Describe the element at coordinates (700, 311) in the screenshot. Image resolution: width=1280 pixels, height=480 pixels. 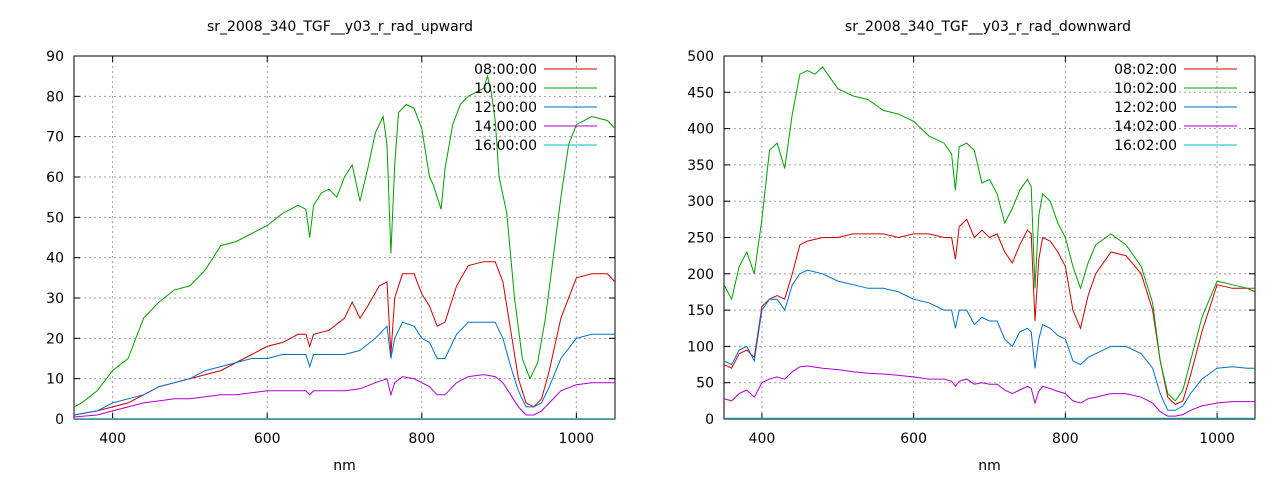
I see `y-tick-label: 150` at that location.